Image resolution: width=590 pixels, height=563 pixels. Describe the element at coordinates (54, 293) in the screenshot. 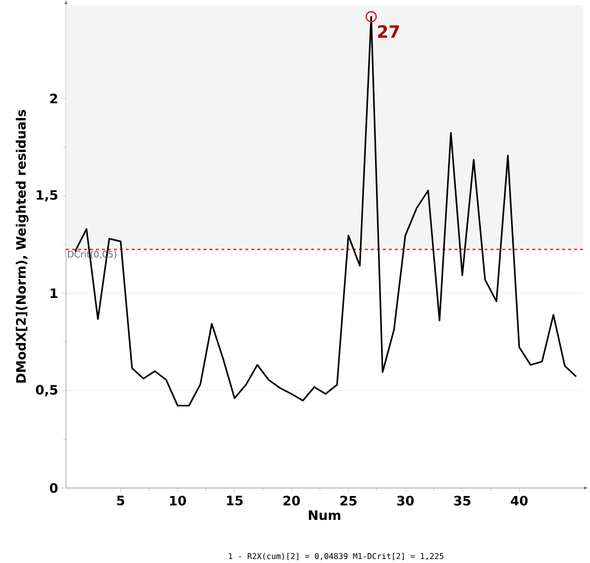

I see `y-tick-label: 1` at that location.